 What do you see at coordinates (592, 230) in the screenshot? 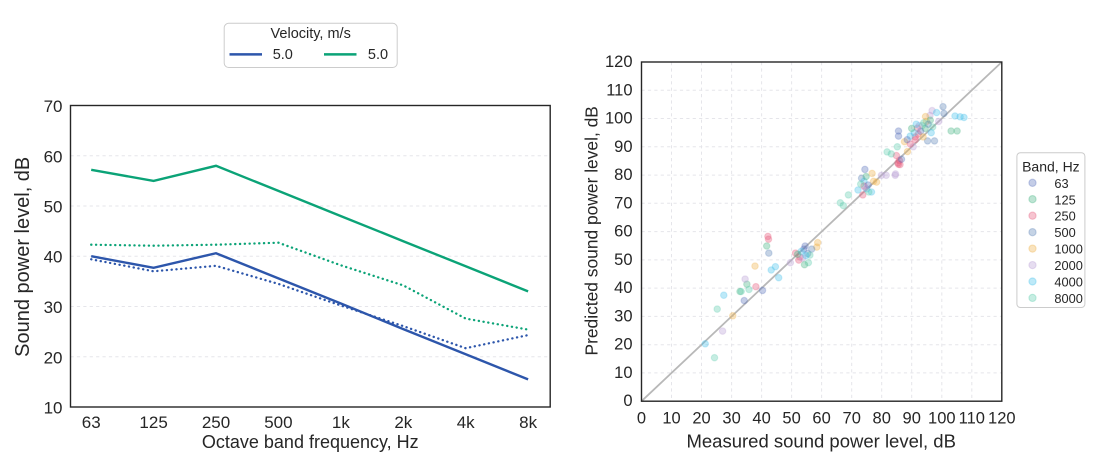
I see `svg-text:Predicted sound power level, d: Predicted sound power level, dB` at bounding box center [592, 230].